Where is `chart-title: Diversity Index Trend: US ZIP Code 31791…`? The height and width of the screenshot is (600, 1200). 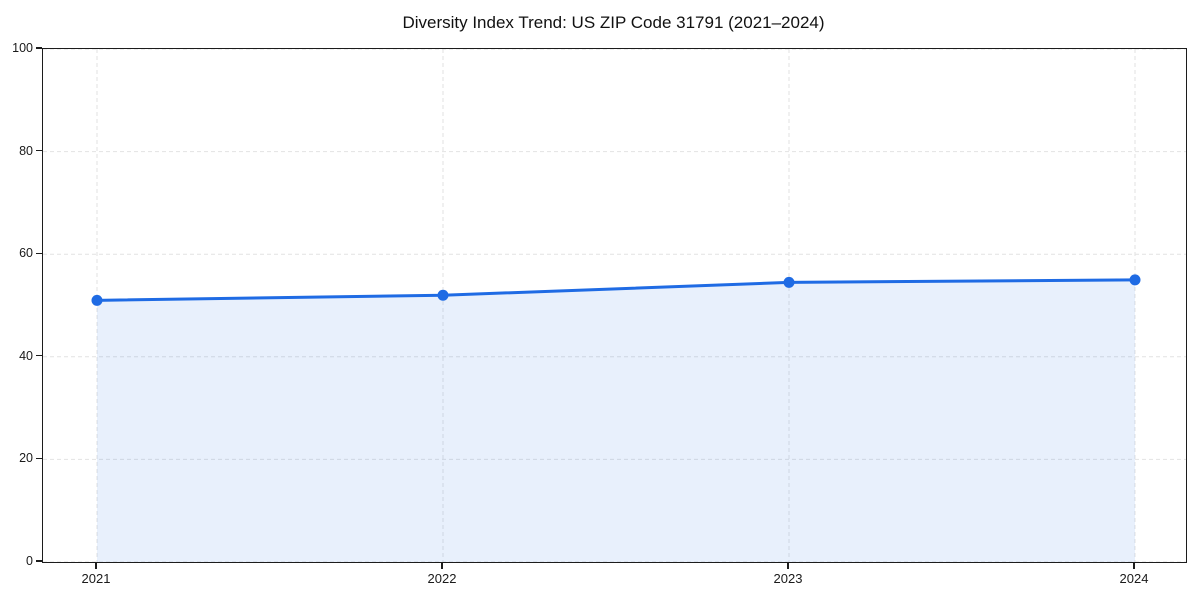 chart-title: Diversity Index Trend: US ZIP Code 31791… is located at coordinates (613, 22).